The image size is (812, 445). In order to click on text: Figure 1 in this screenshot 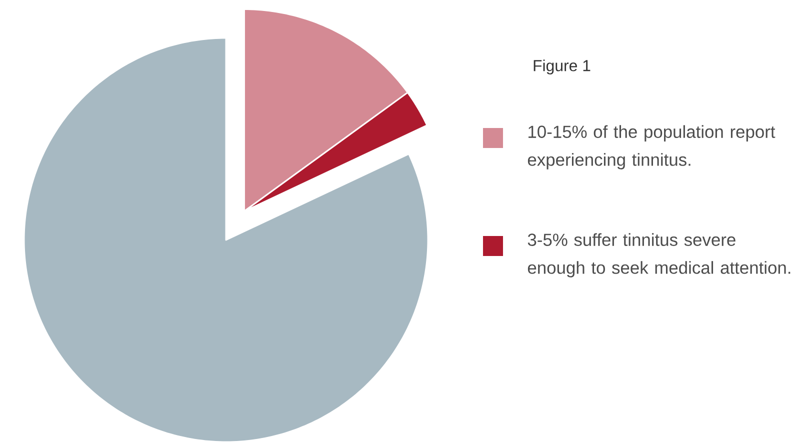, I will do `click(562, 67)`.